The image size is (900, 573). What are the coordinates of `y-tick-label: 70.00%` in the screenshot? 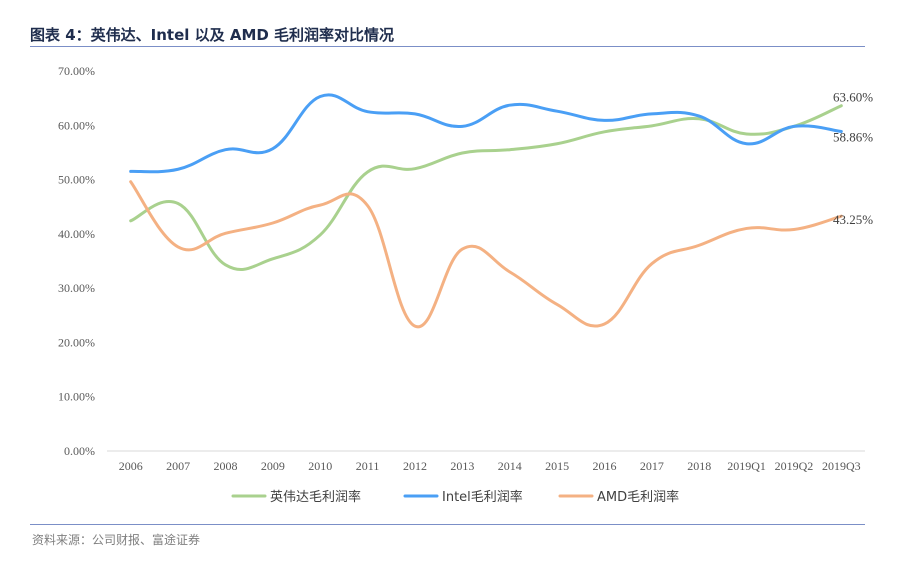 It's located at (76, 71).